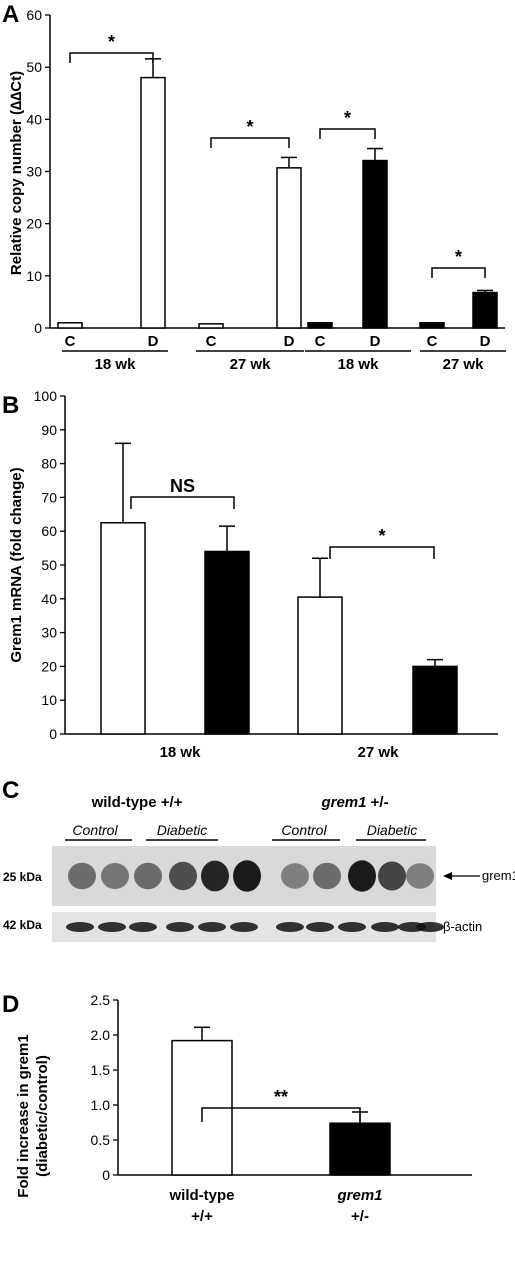 The width and height of the screenshot is (515, 1285). I want to click on panel-d-significance: **, so click(281, 1104).